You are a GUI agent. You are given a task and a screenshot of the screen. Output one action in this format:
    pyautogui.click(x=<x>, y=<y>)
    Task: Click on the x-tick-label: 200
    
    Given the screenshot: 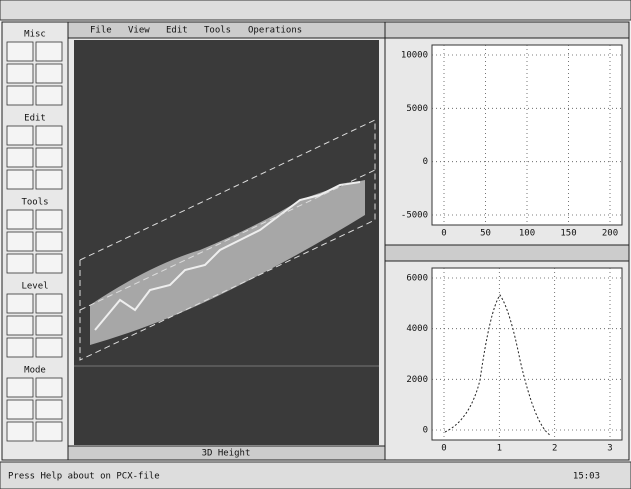 What is the action you would take?
    pyautogui.click(x=610, y=234)
    